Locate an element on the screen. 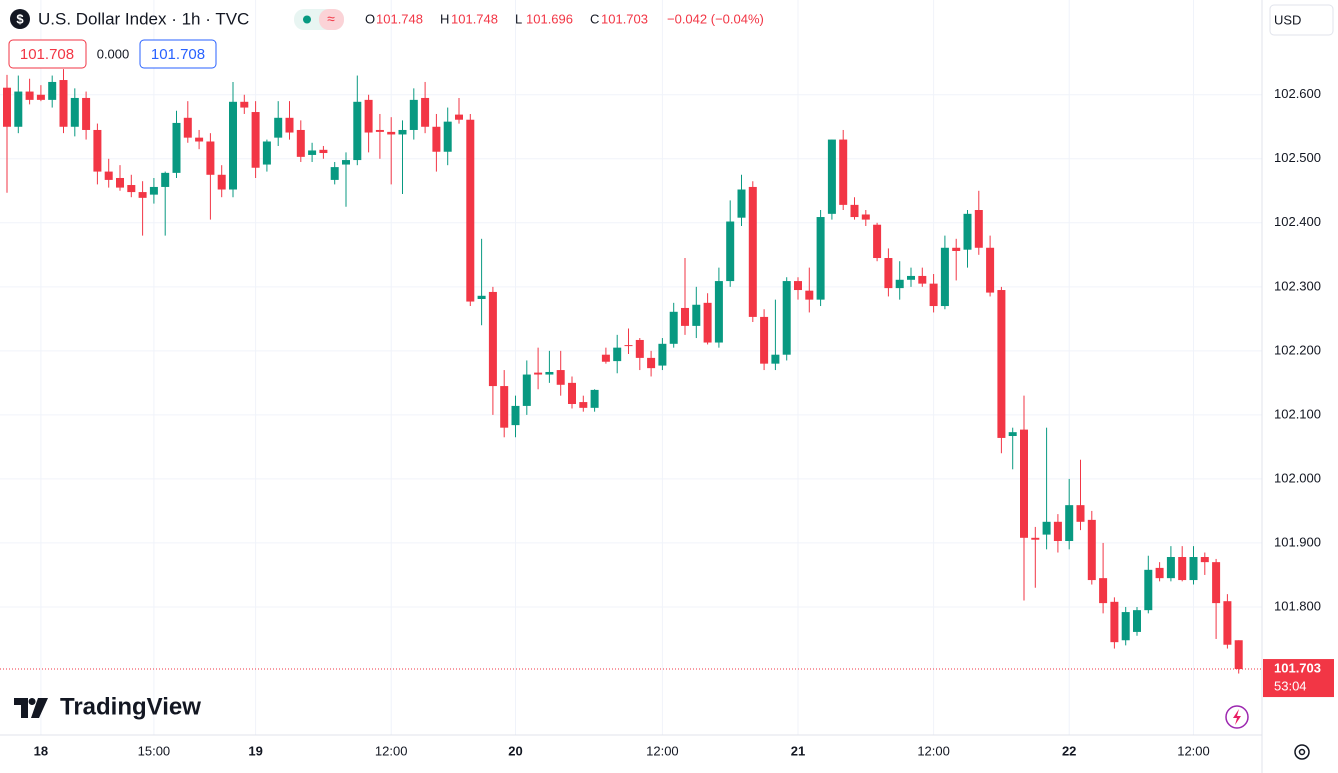 Image resolution: width=1338 pixels, height=773 pixels. y-tick-label: 102.300 is located at coordinates (1297, 285).